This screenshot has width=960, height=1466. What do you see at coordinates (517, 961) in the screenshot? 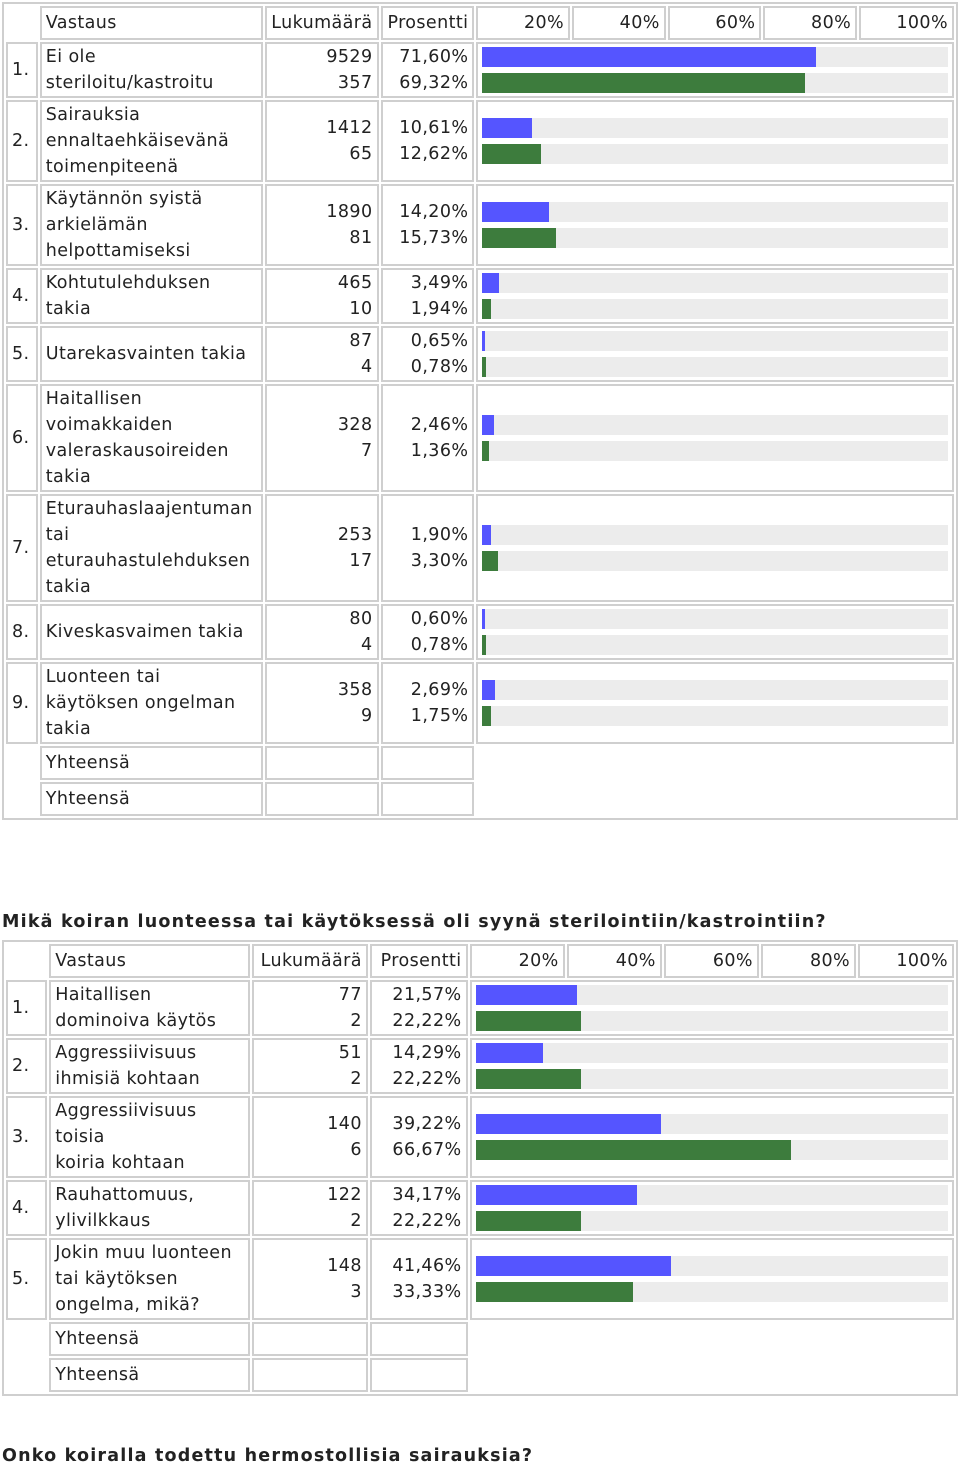
I see `header-20: 20%` at bounding box center [517, 961].